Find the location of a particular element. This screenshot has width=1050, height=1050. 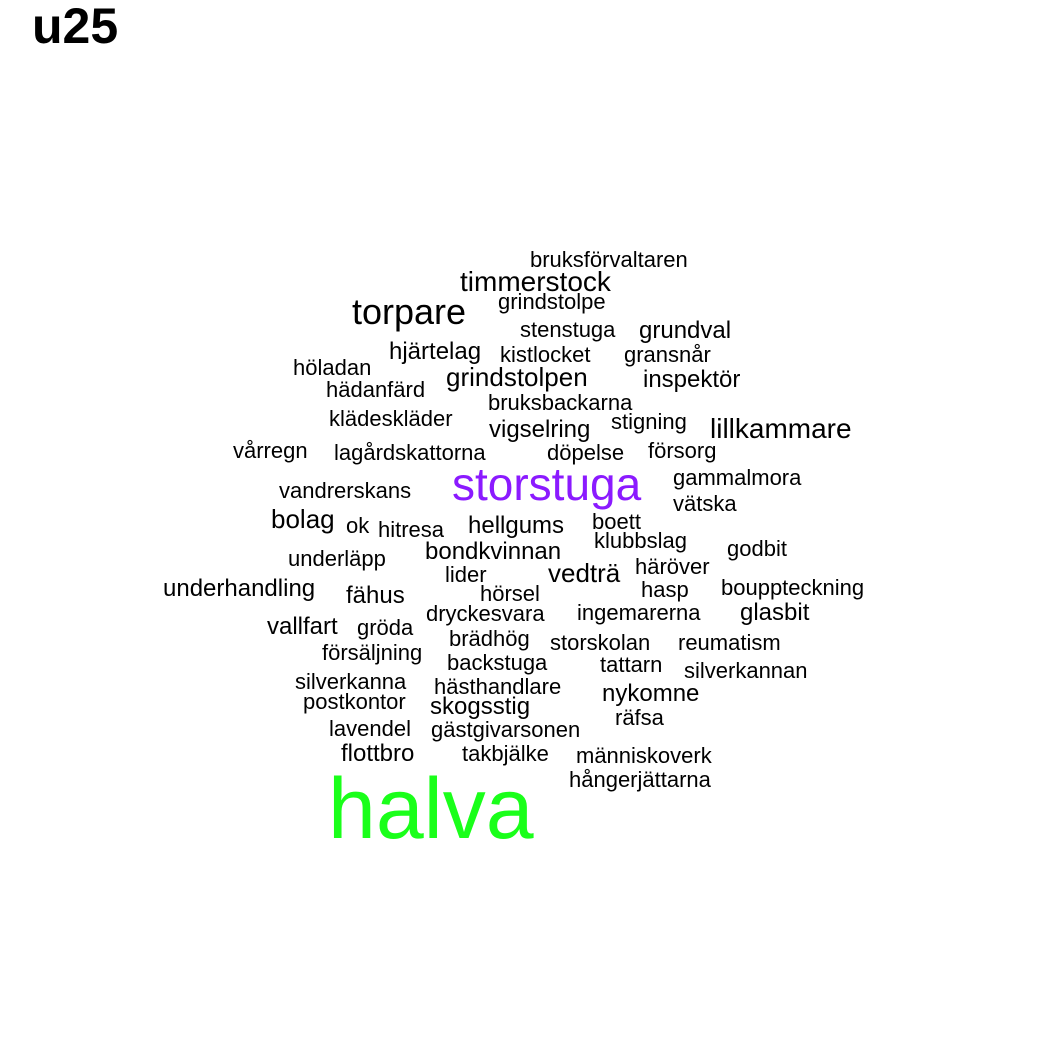

word-4: lillkammare is located at coordinates (781, 428).